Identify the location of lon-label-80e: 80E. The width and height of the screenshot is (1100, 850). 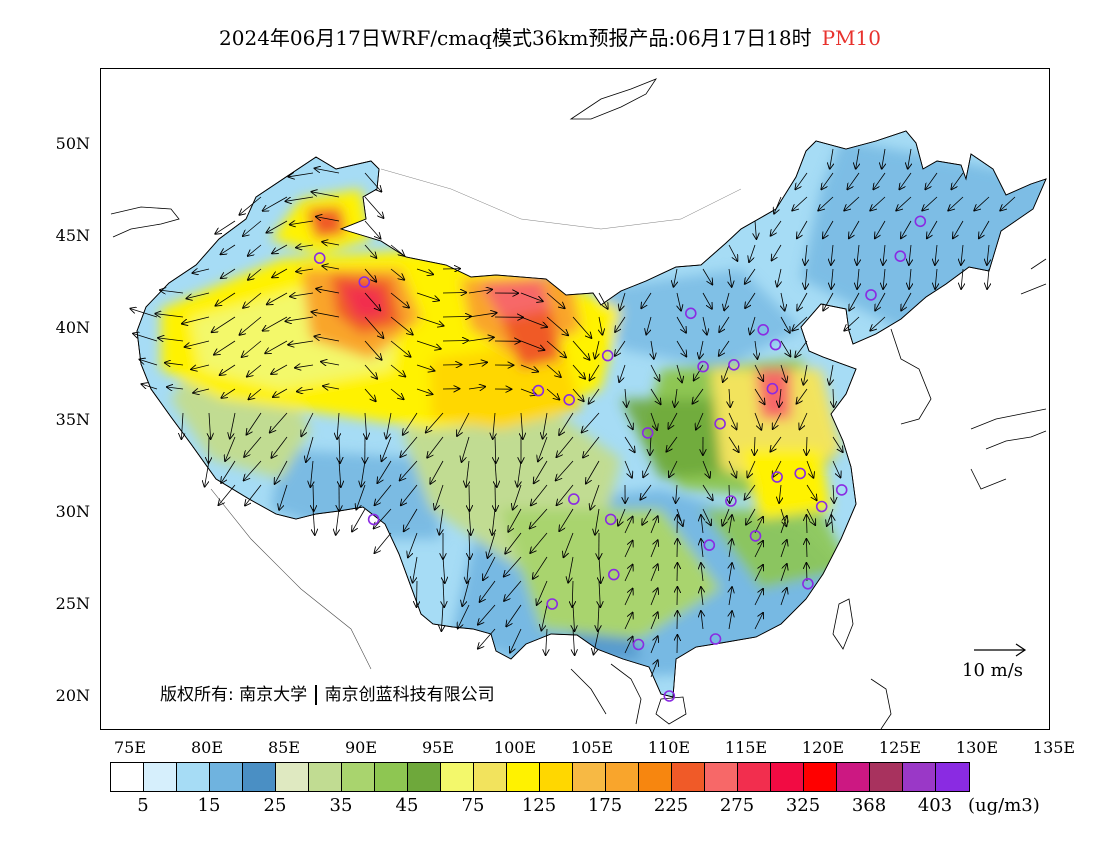
(207, 747).